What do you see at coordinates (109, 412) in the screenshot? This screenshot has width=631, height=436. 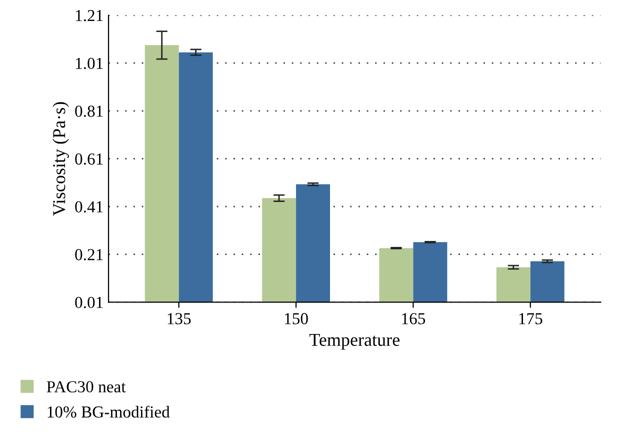 I see `legend-label: 10% BG-modified` at bounding box center [109, 412].